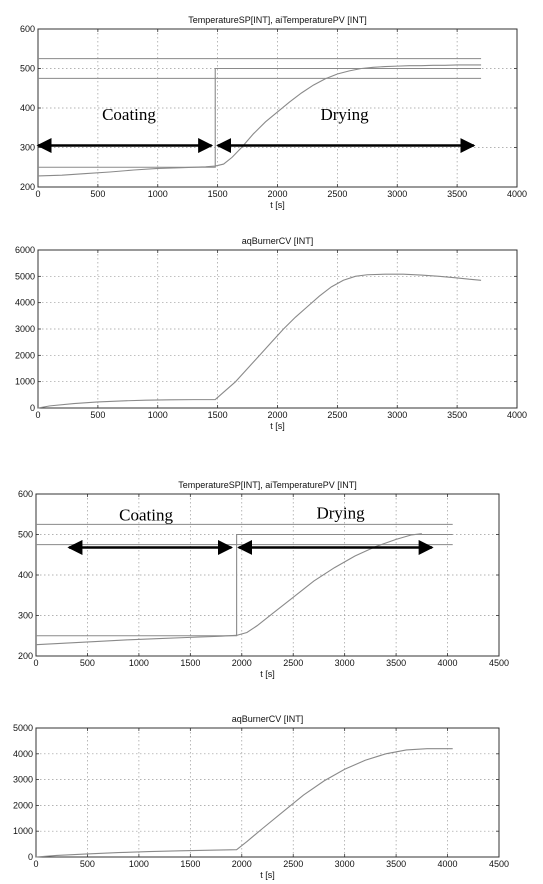 The image size is (543, 884). I want to click on y-tick-label: 6000, so click(25, 250).